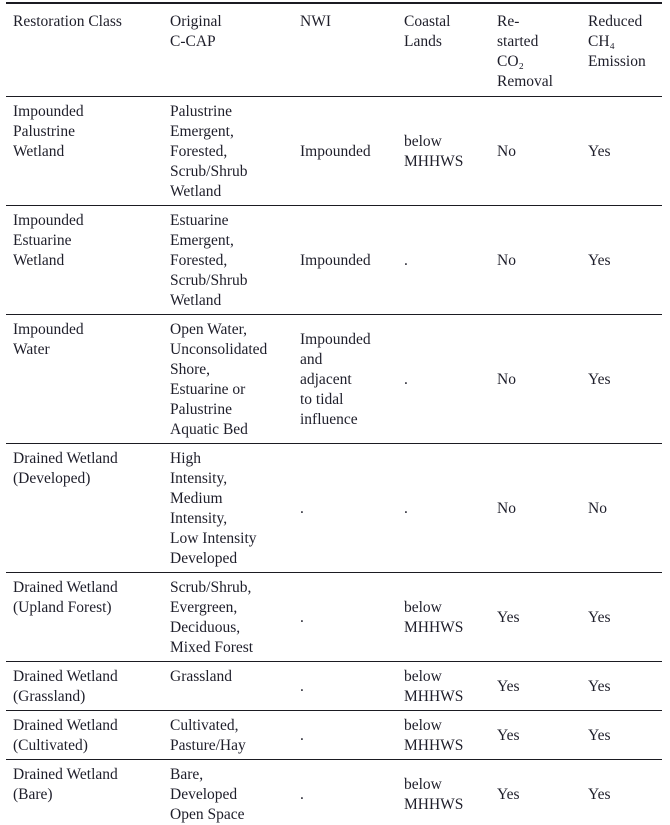 Image resolution: width=670 pixels, height=825 pixels. I want to click on cell-restoration-class: Impounded Estuarine Wetland, so click(48, 240).